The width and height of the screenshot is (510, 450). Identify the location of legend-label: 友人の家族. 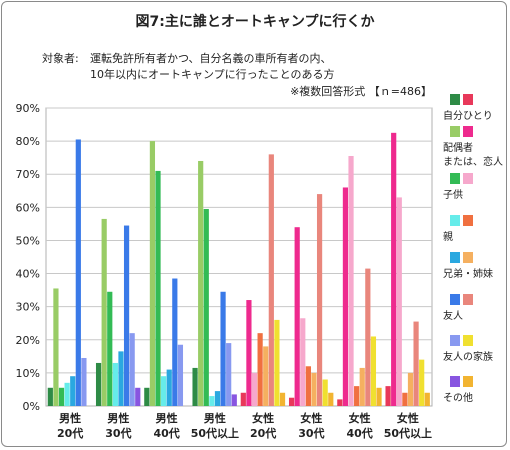
(468, 356).